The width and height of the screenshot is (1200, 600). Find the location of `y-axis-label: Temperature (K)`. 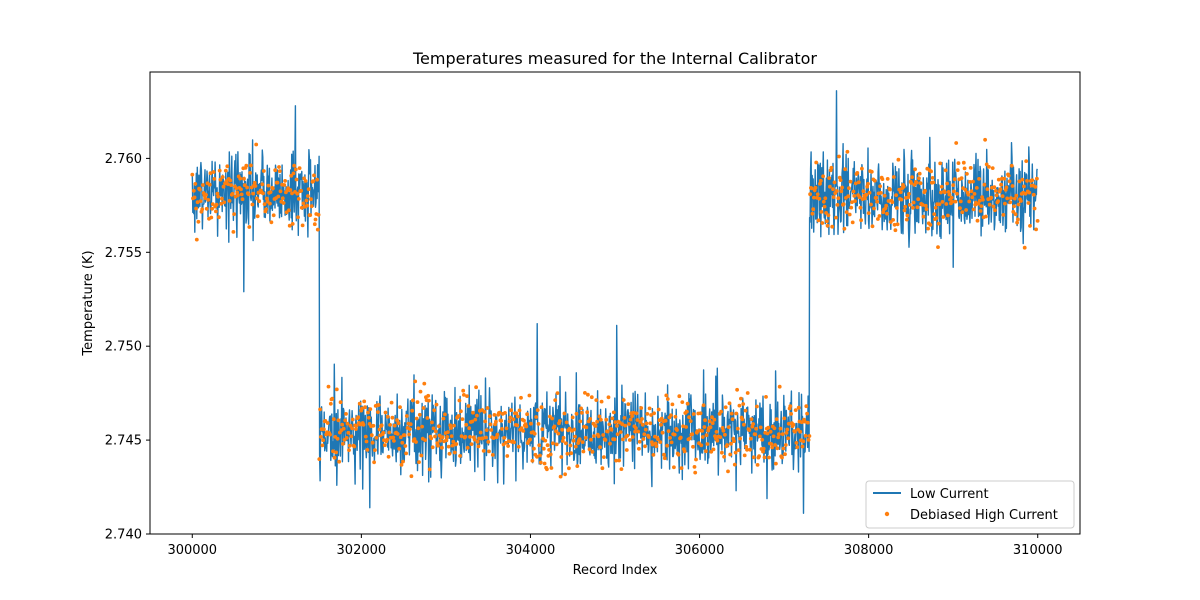

y-axis-label: Temperature (K) is located at coordinates (88, 303).